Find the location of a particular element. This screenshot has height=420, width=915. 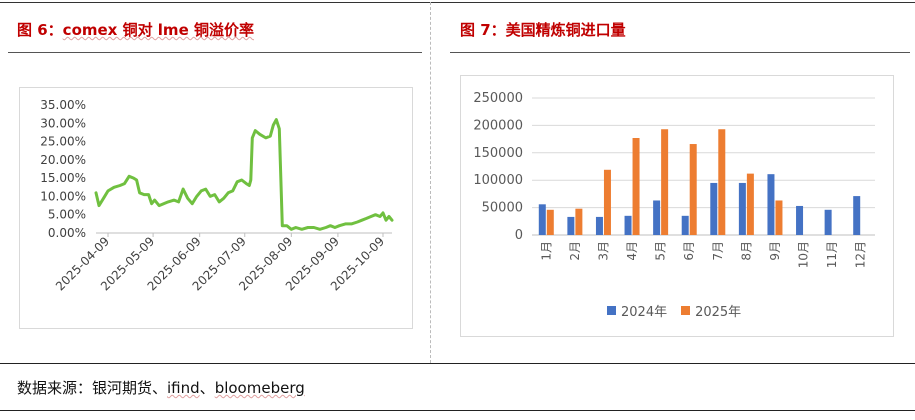

bar-2025年-4月 is located at coordinates (636, 186).